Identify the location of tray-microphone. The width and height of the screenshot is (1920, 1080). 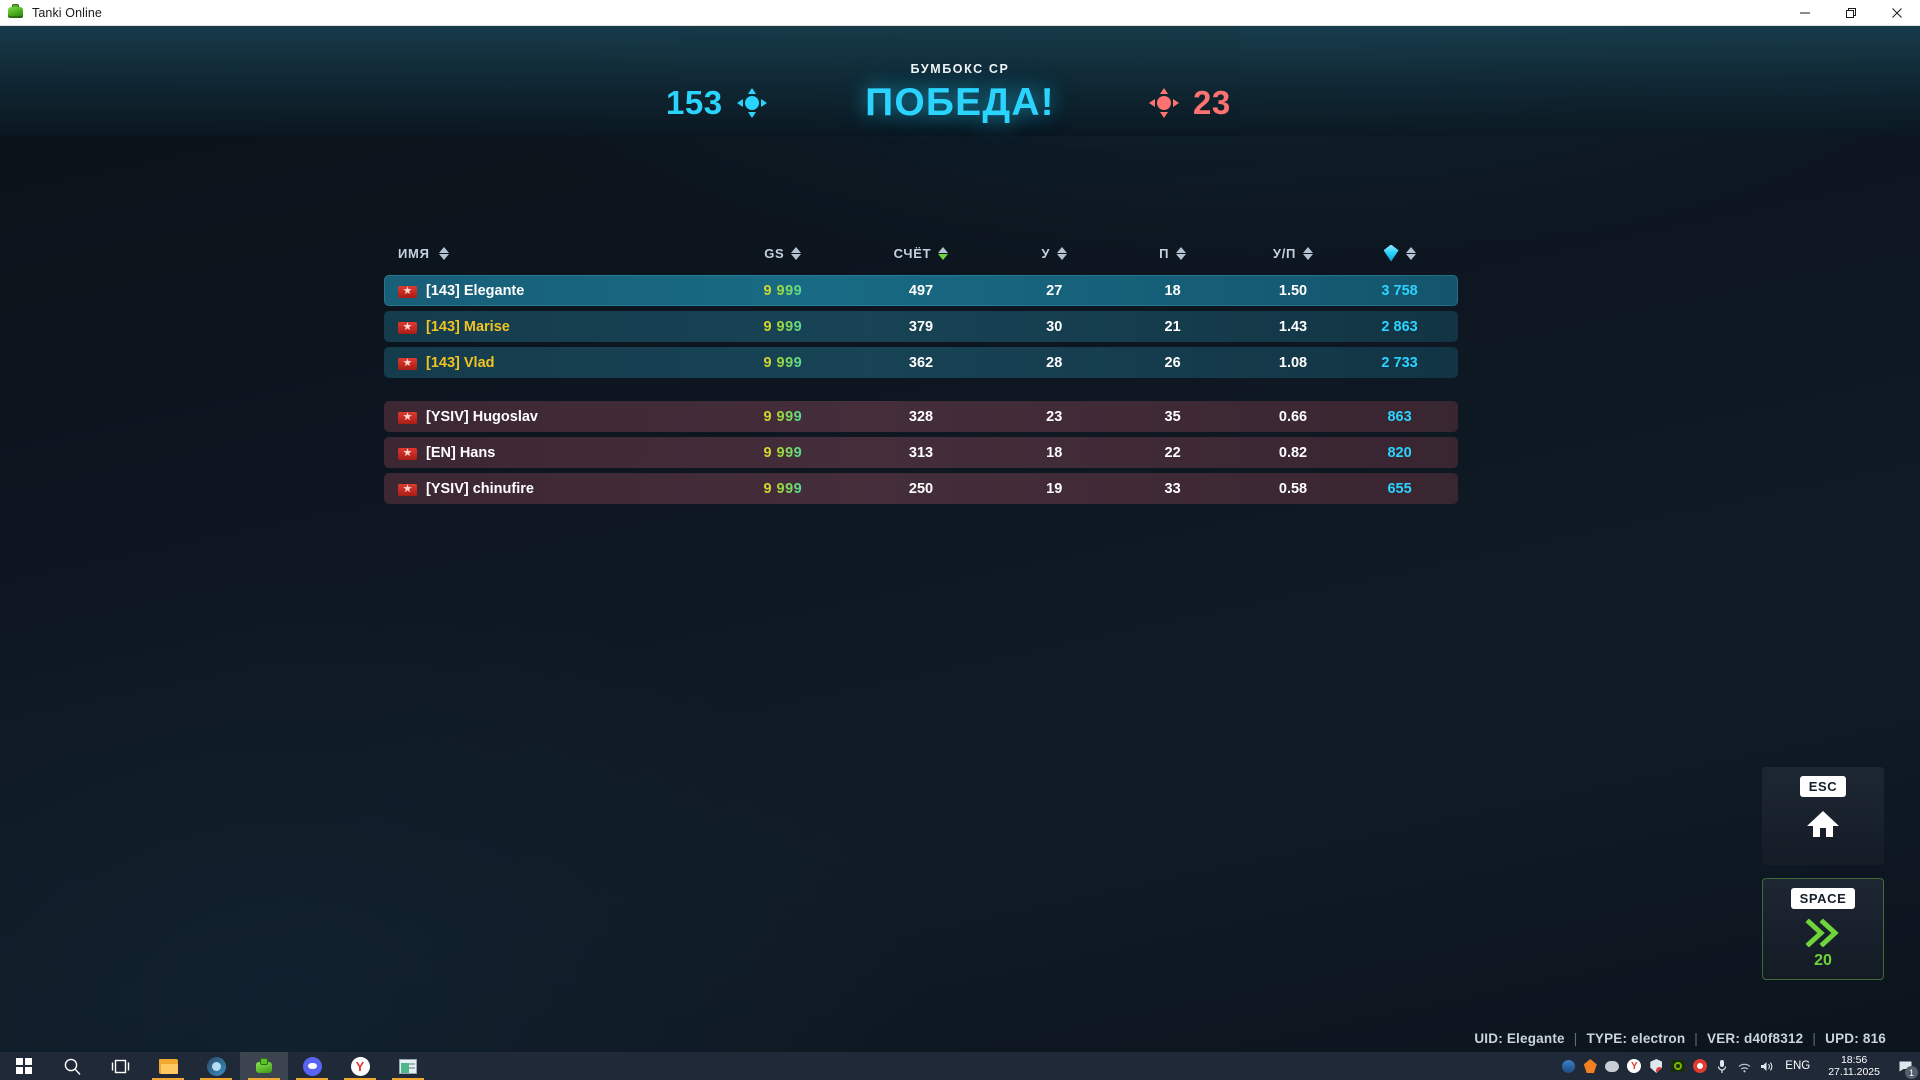
(1722, 1066).